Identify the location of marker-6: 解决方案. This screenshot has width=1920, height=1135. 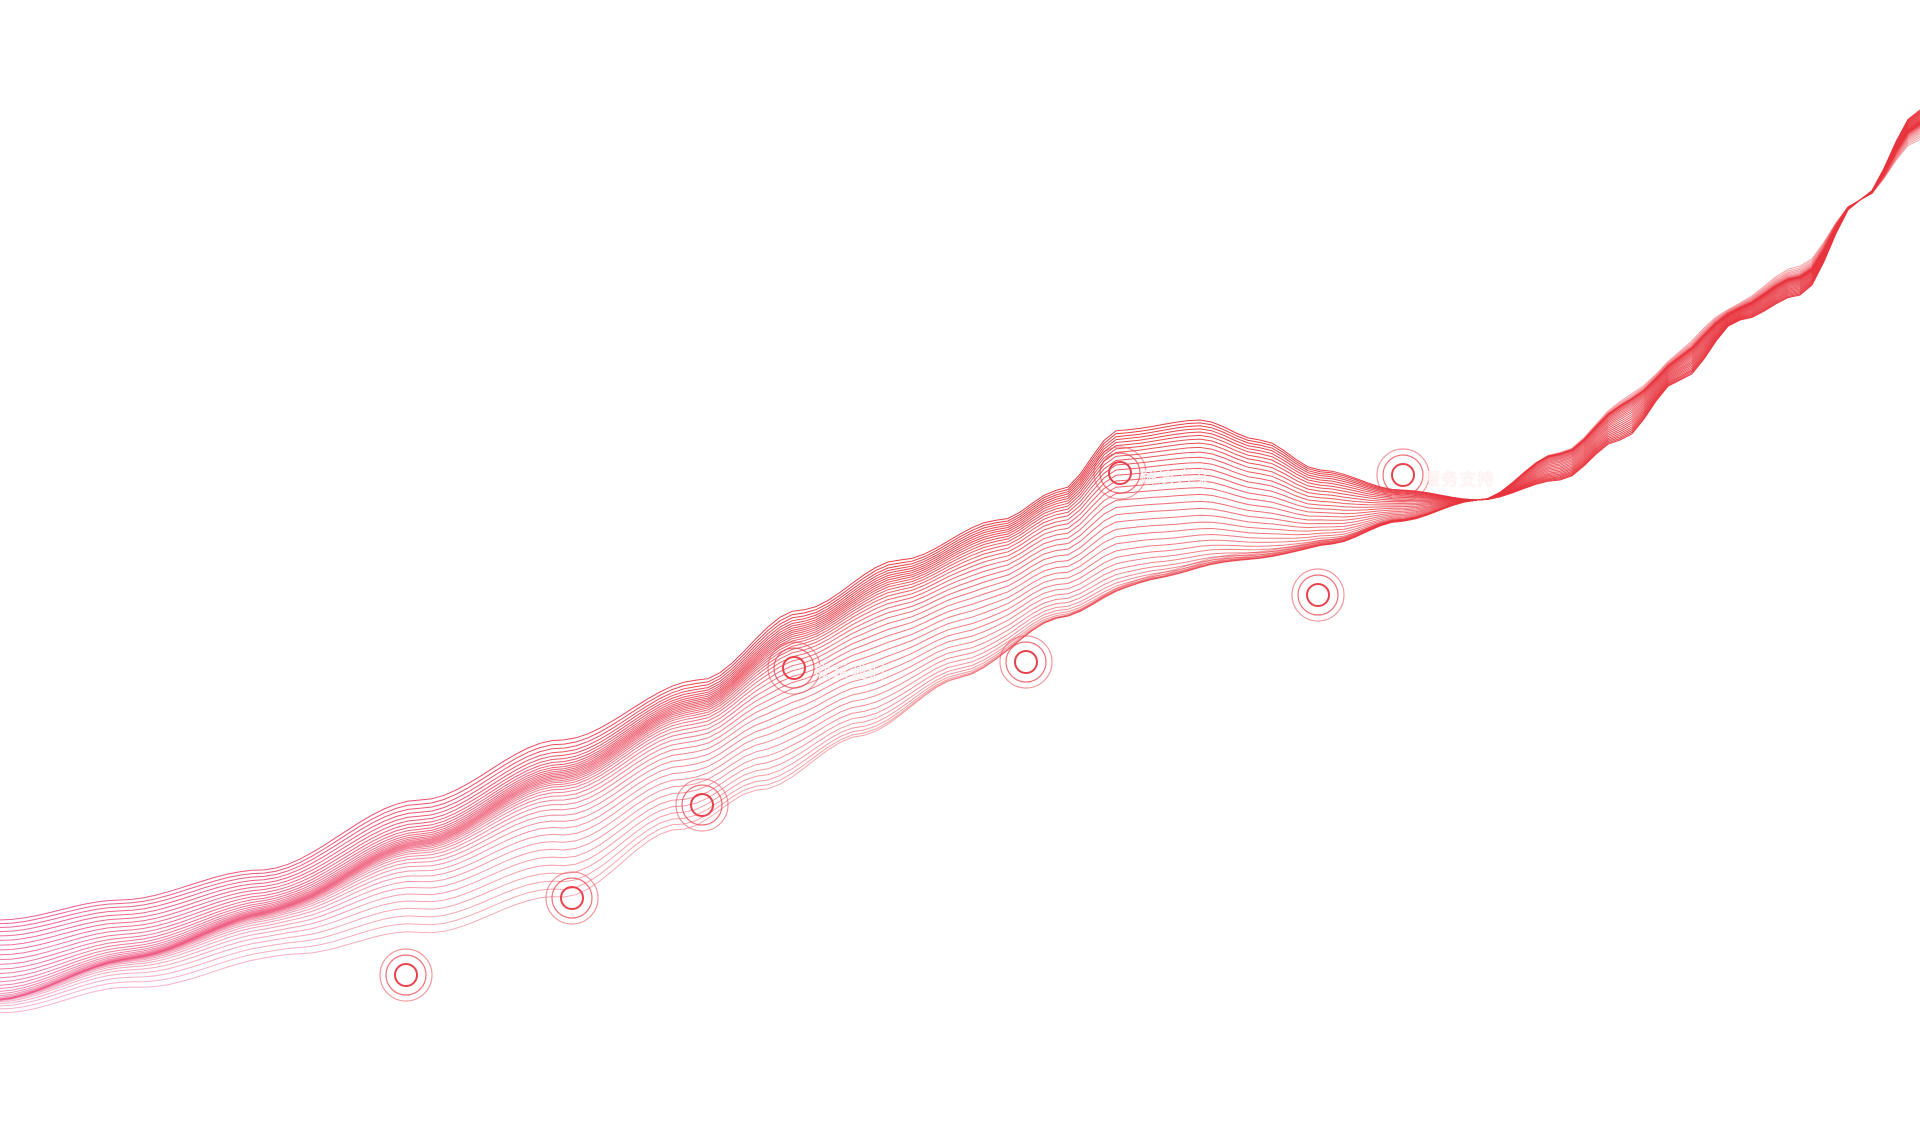
(1151, 473).